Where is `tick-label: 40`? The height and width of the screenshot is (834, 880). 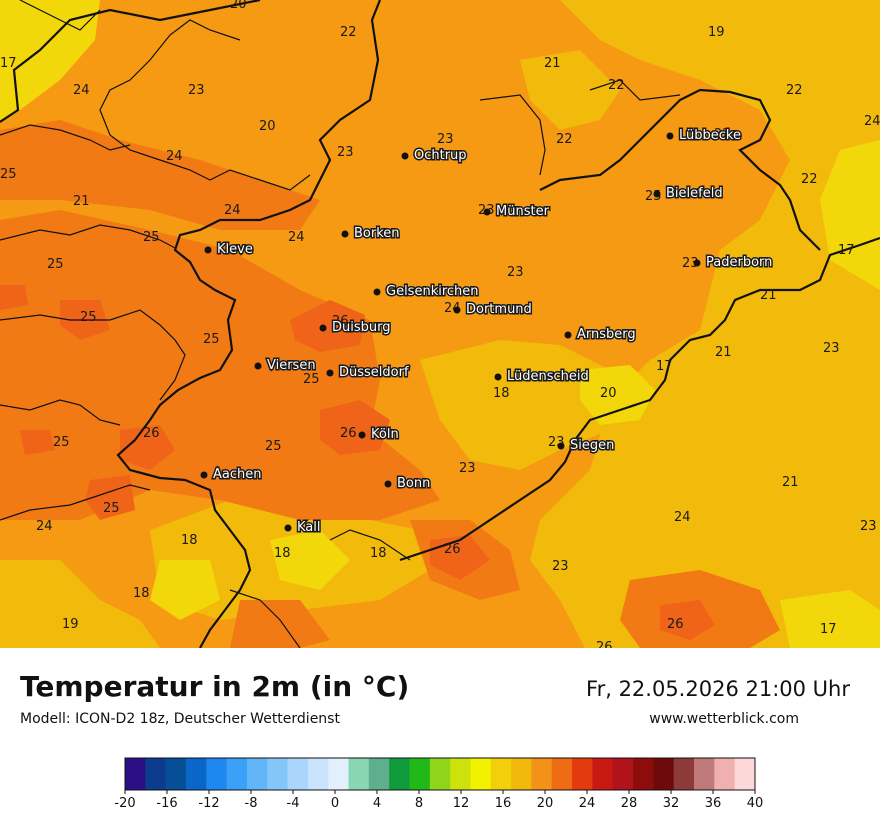 tick-label: 40 is located at coordinates (755, 803).